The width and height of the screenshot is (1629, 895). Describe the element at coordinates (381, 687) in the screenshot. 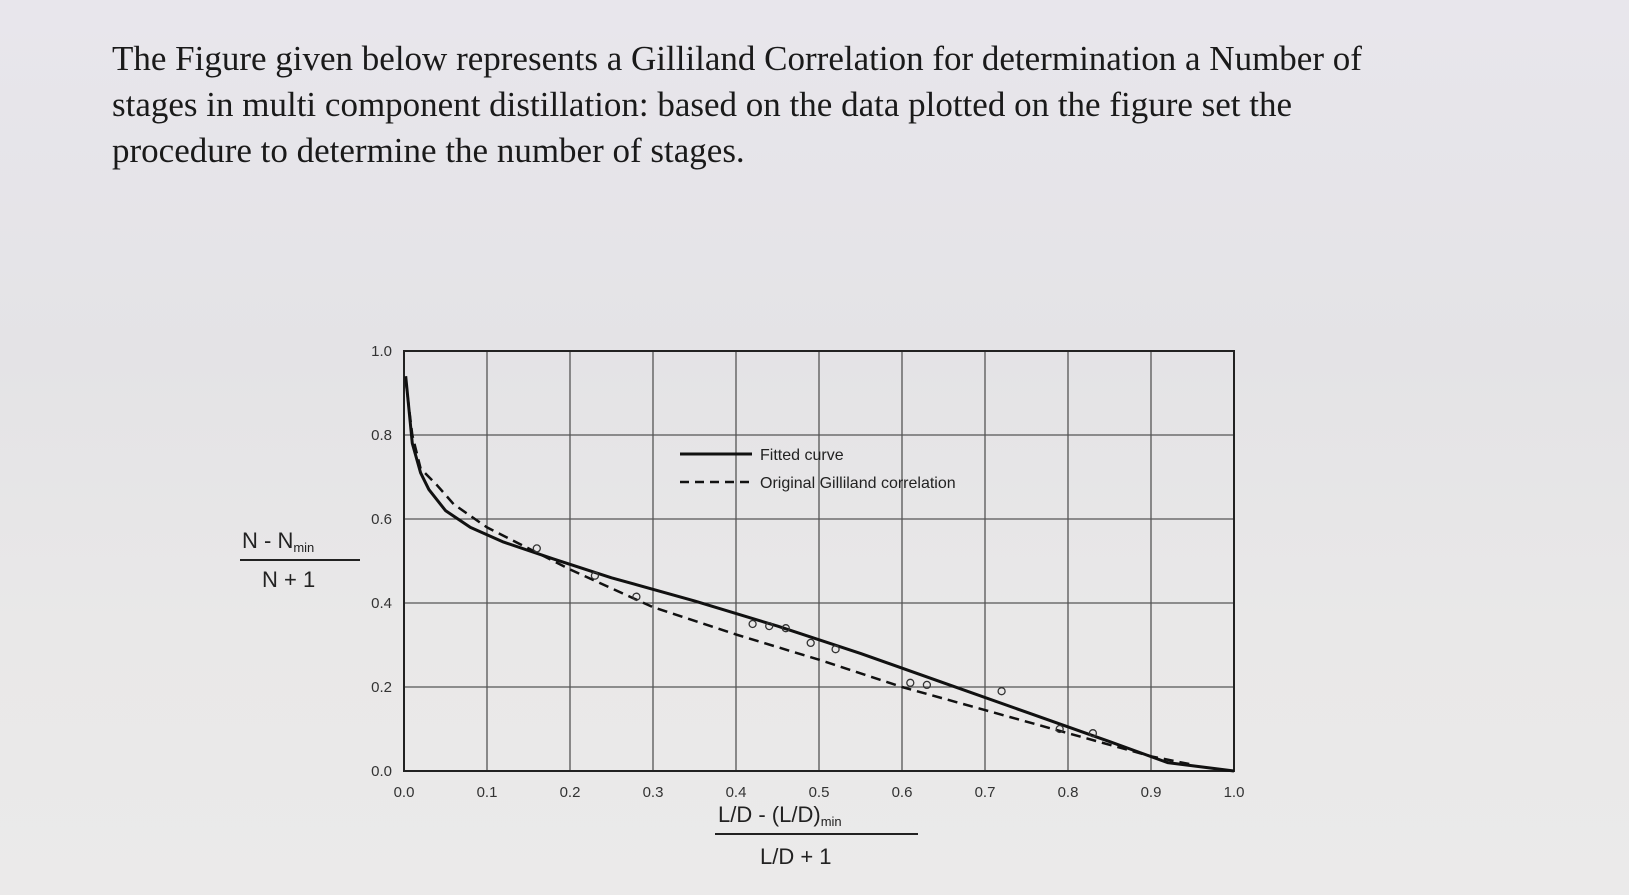

I see `y-tick-label: 0.2` at that location.